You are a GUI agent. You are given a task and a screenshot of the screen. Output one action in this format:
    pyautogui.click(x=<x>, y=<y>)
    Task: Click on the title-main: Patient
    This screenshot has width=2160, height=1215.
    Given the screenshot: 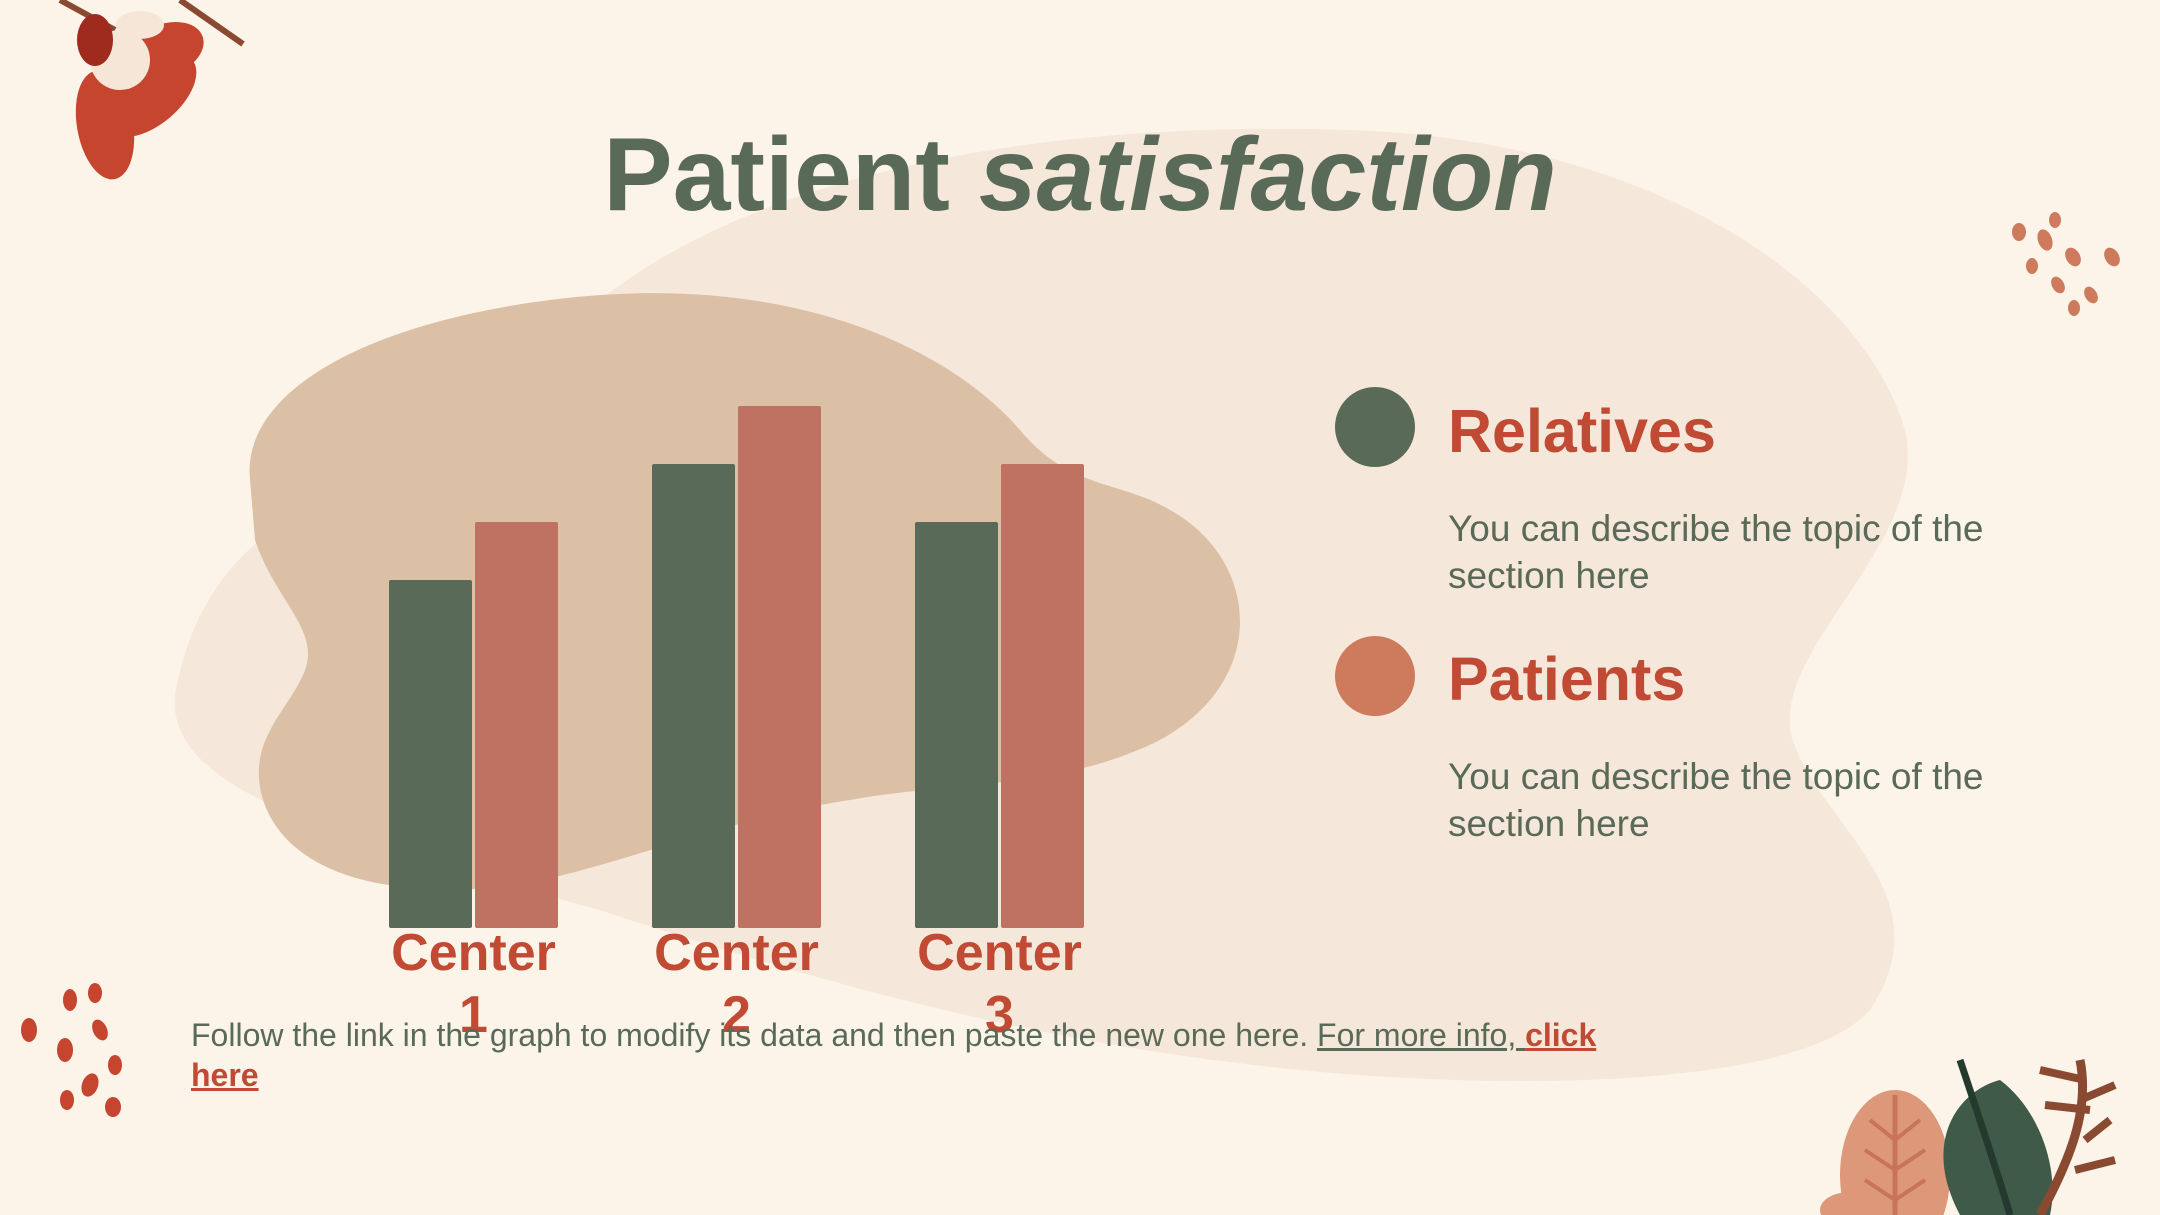 What is the action you would take?
    pyautogui.click(x=776, y=175)
    